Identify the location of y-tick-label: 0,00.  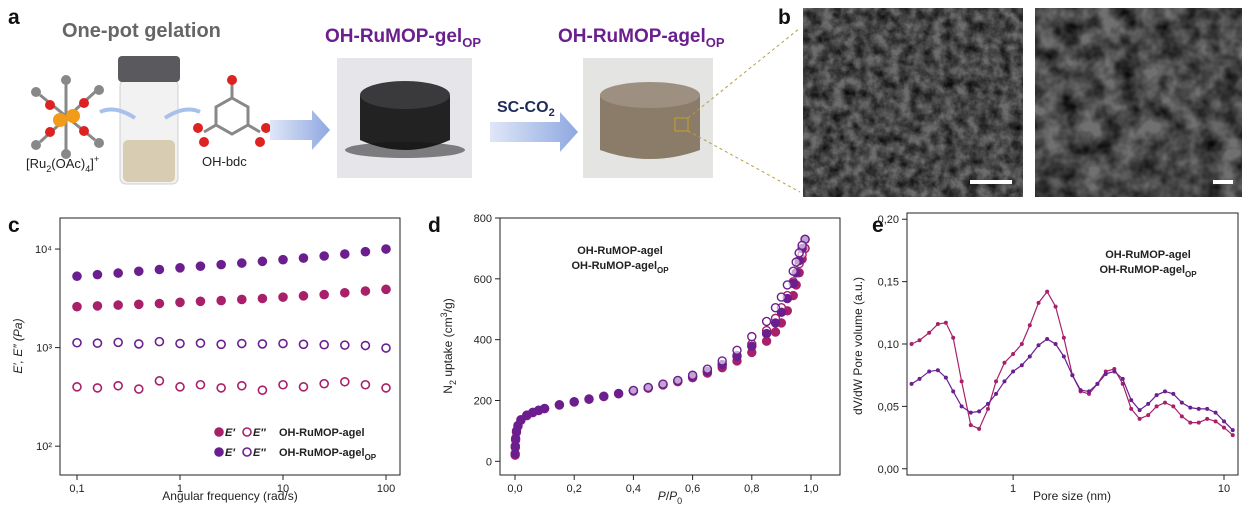
(888, 470).